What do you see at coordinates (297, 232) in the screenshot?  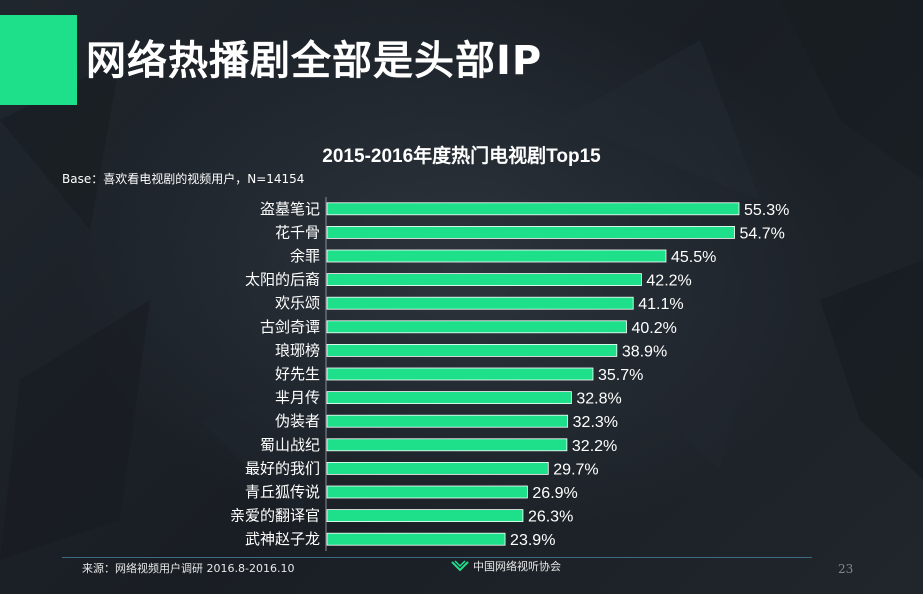 I see `category-label: 花千骨` at bounding box center [297, 232].